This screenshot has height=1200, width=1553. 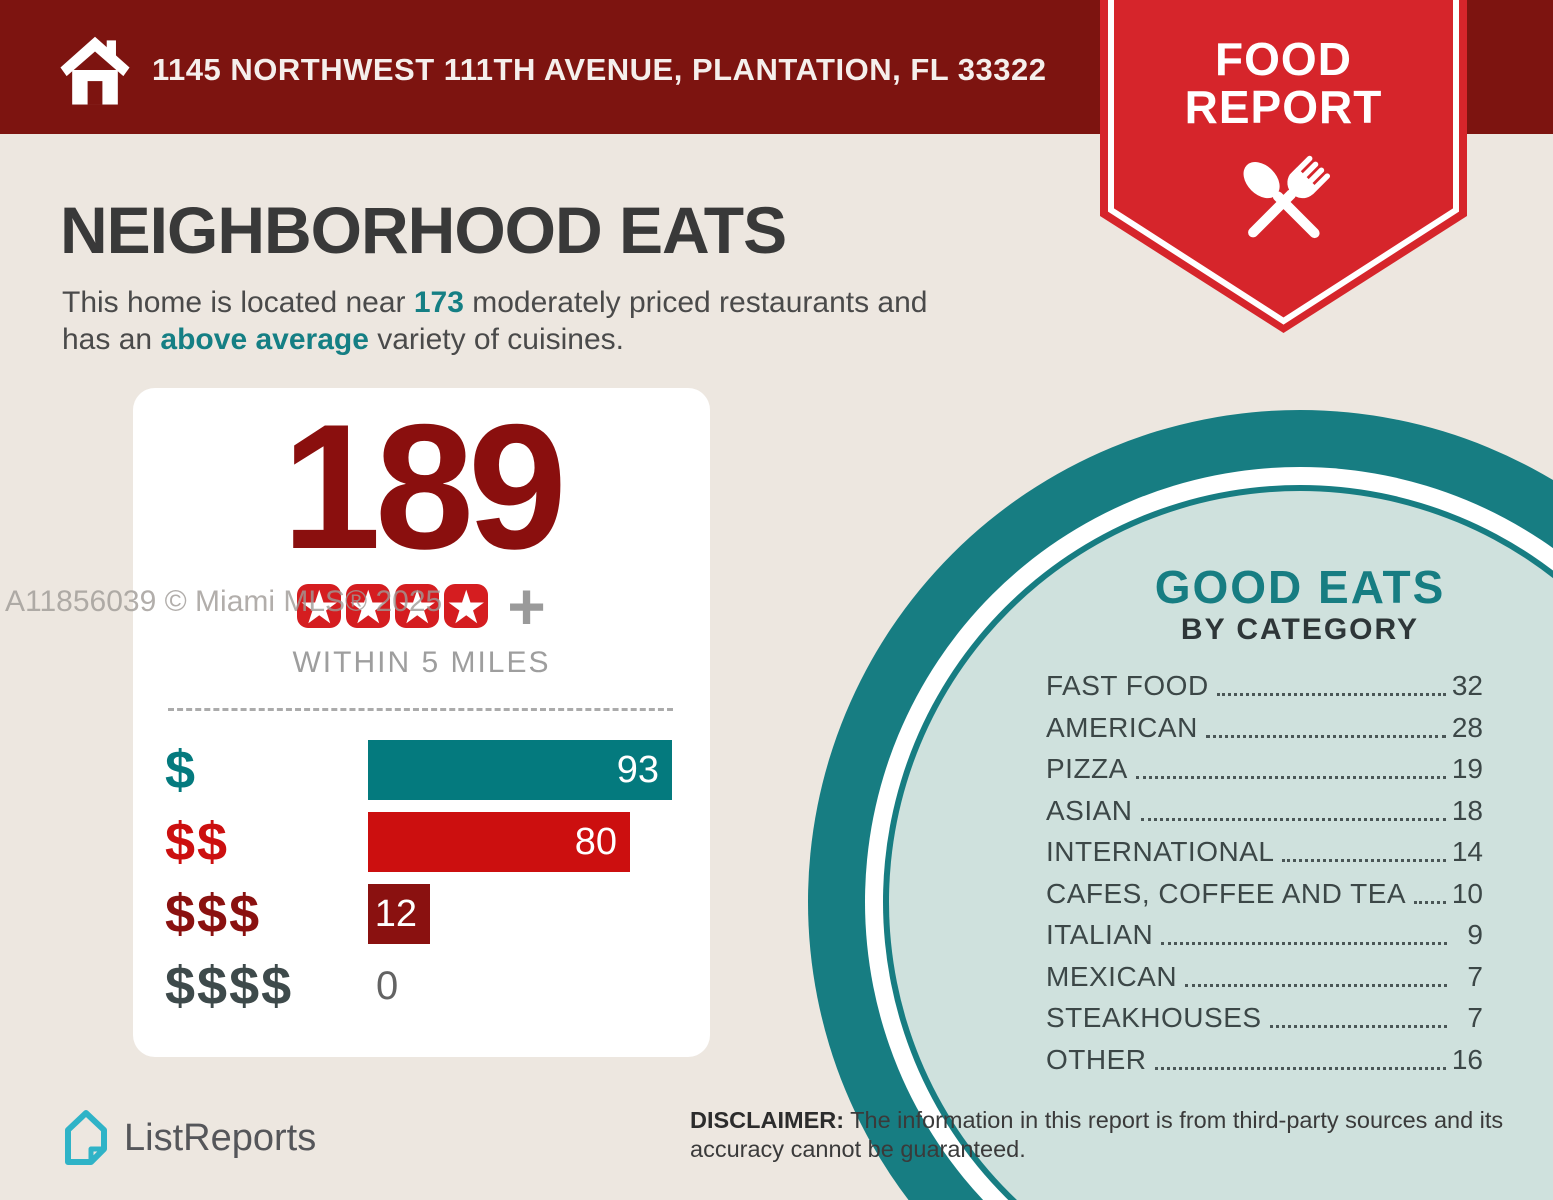 I want to click on ribbon-title: FOOD REPORT, so click(x=1283, y=83).